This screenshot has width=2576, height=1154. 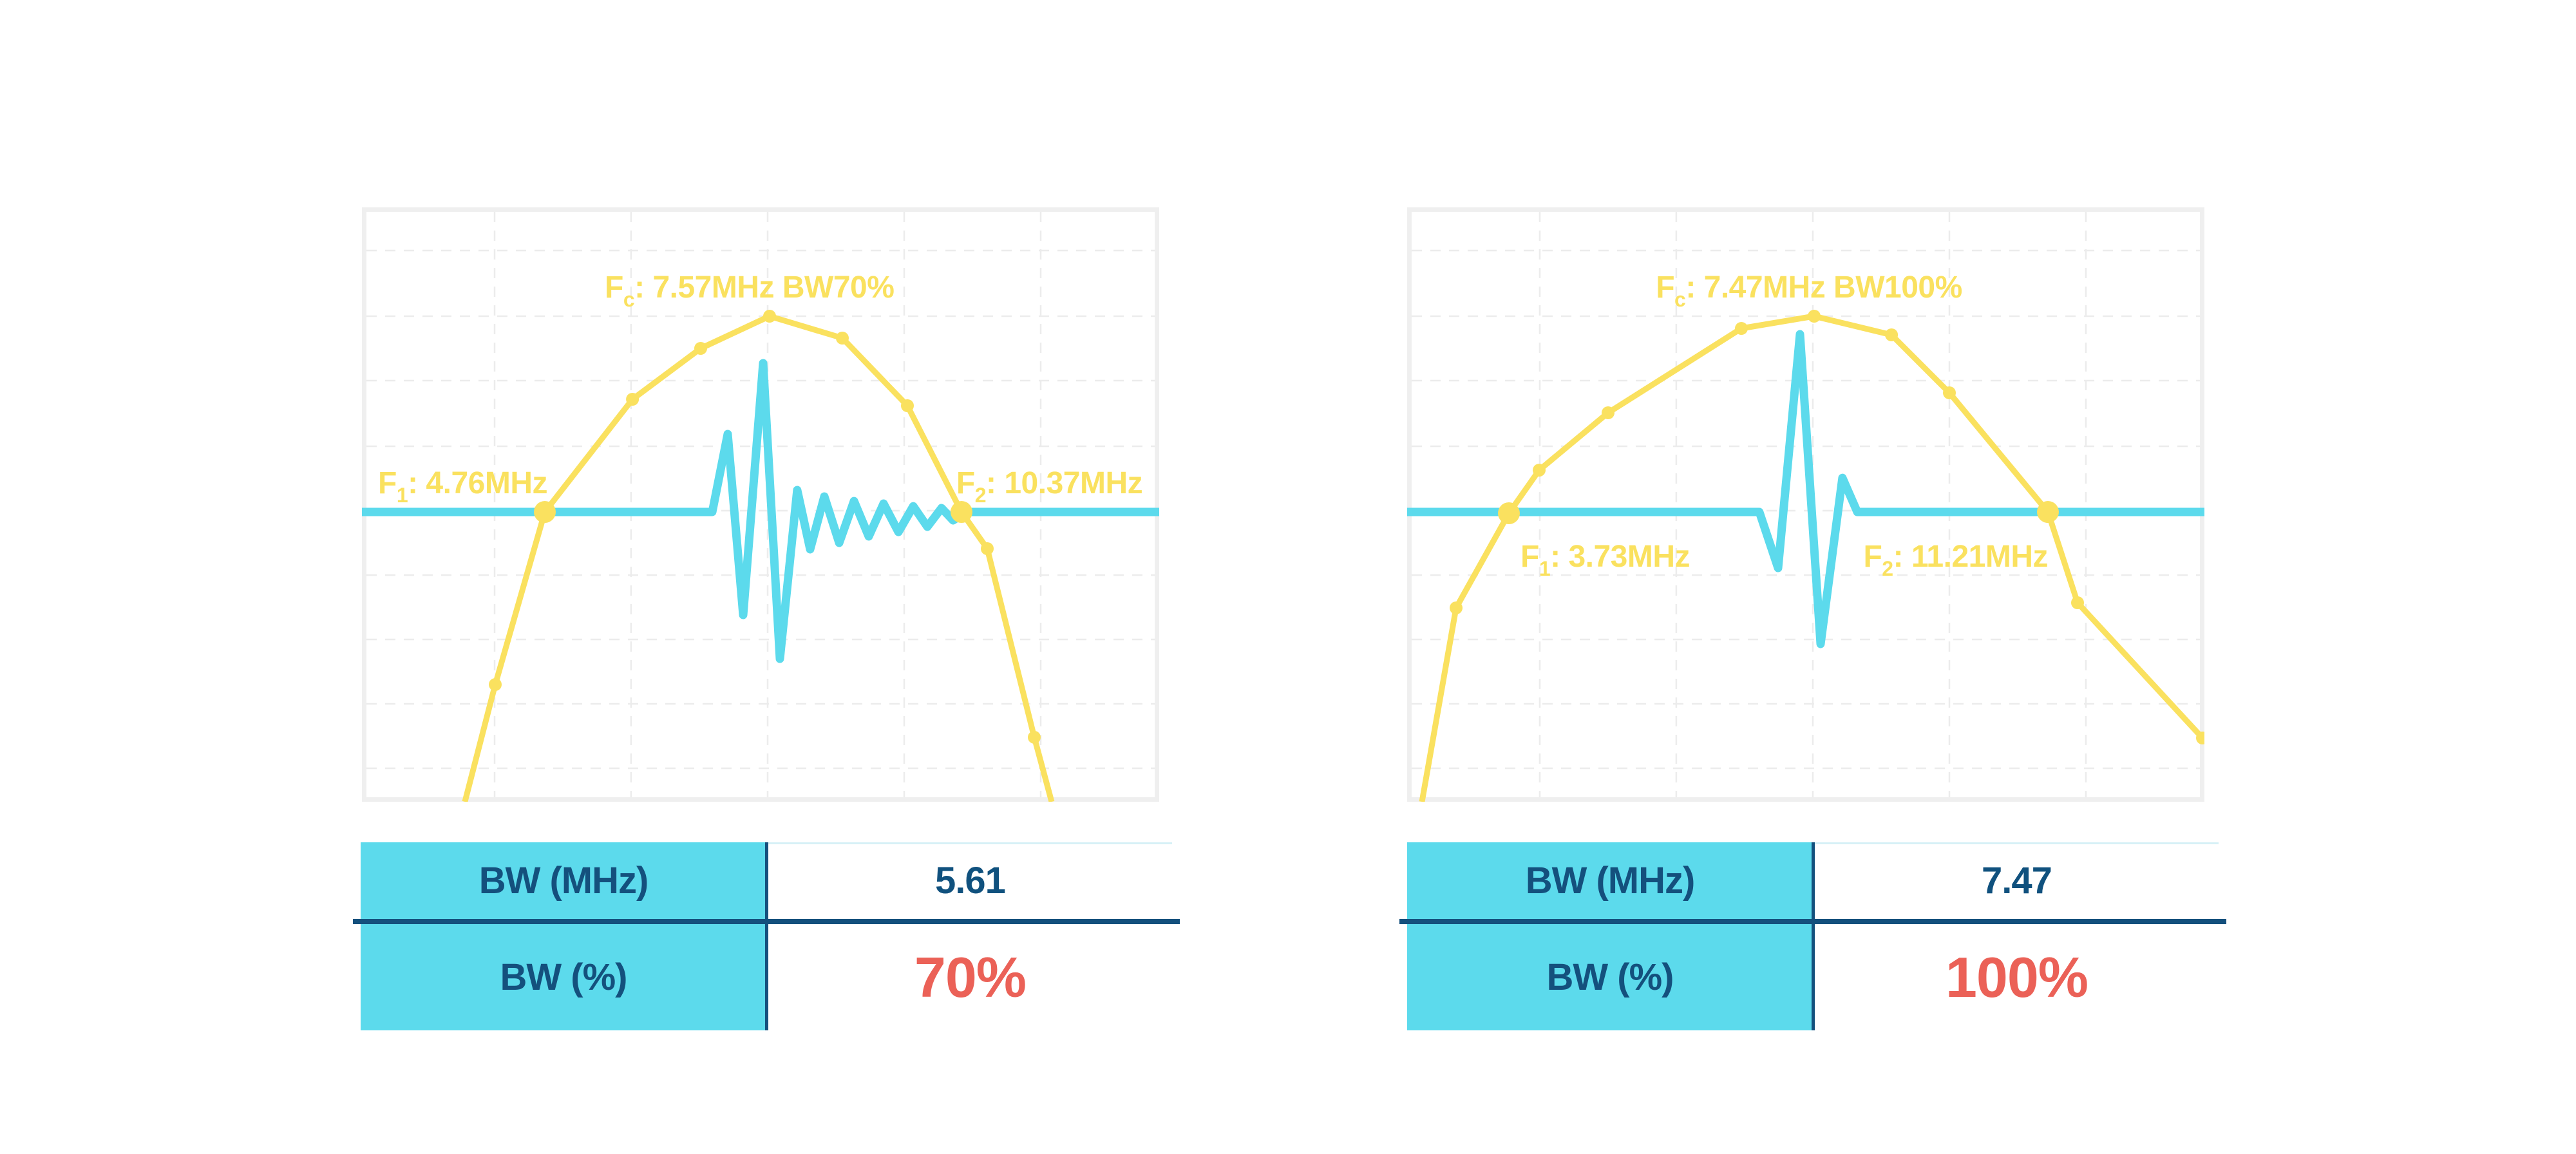 I want to click on f2-label: F2: 10.37MHz, so click(x=1049, y=486).